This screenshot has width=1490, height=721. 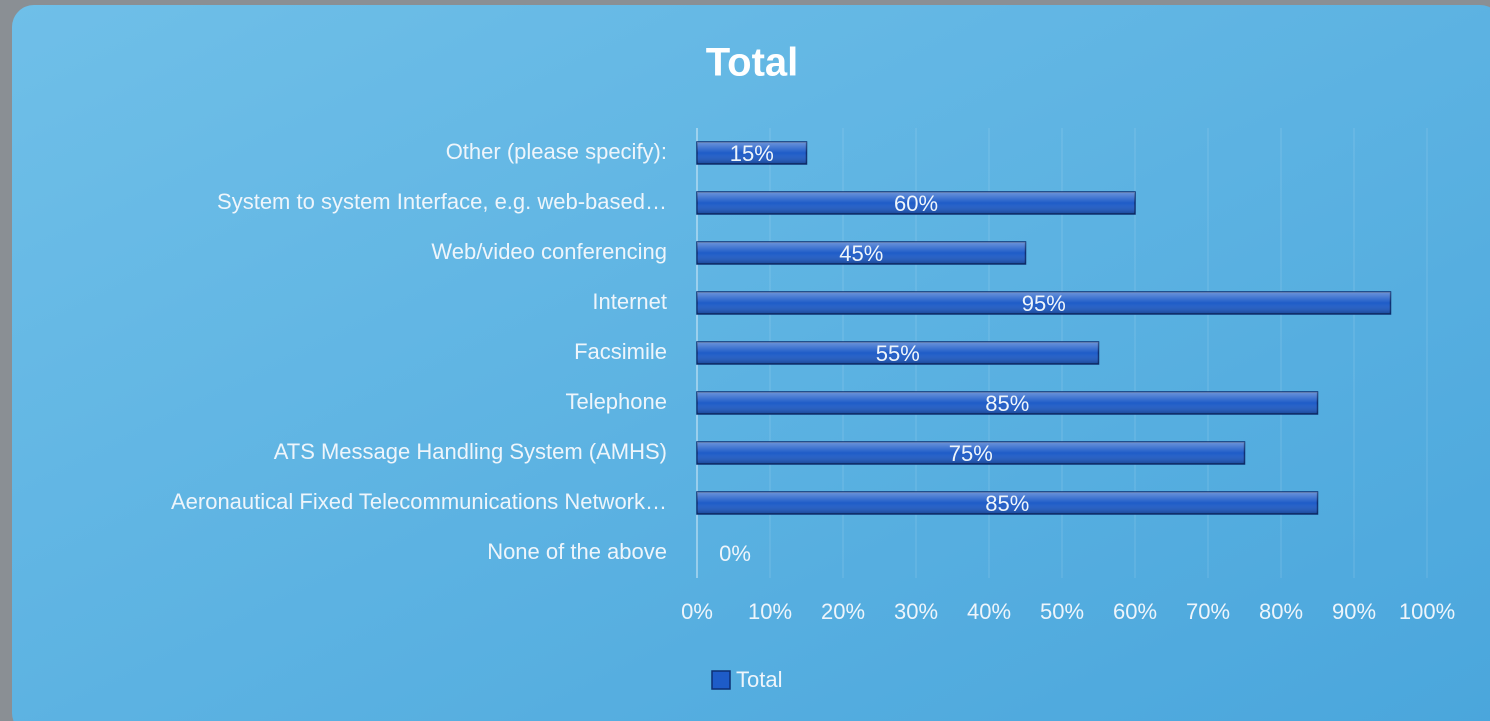 I want to click on y-tick-label: Other (please specify):, so click(x=556, y=151).